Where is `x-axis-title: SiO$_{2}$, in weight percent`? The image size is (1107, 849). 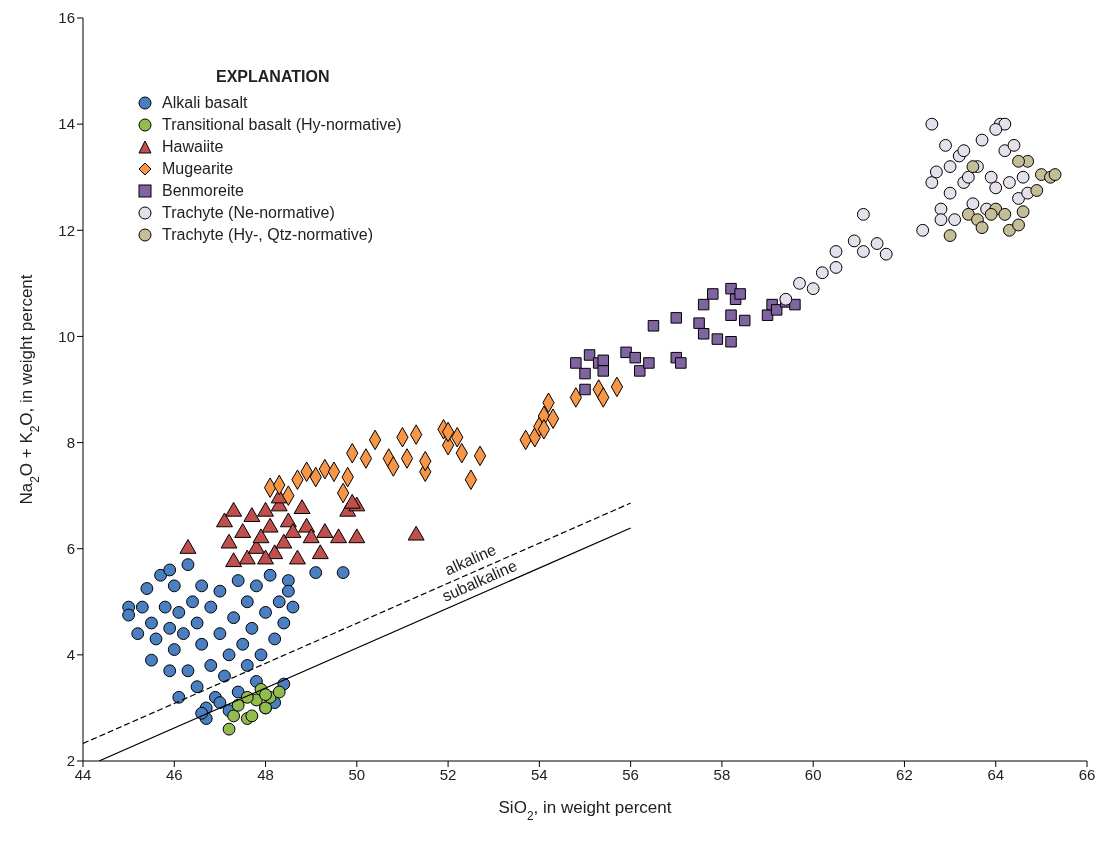 x-axis-title: SiO$_{2}$, in weight percent is located at coordinates (585, 810).